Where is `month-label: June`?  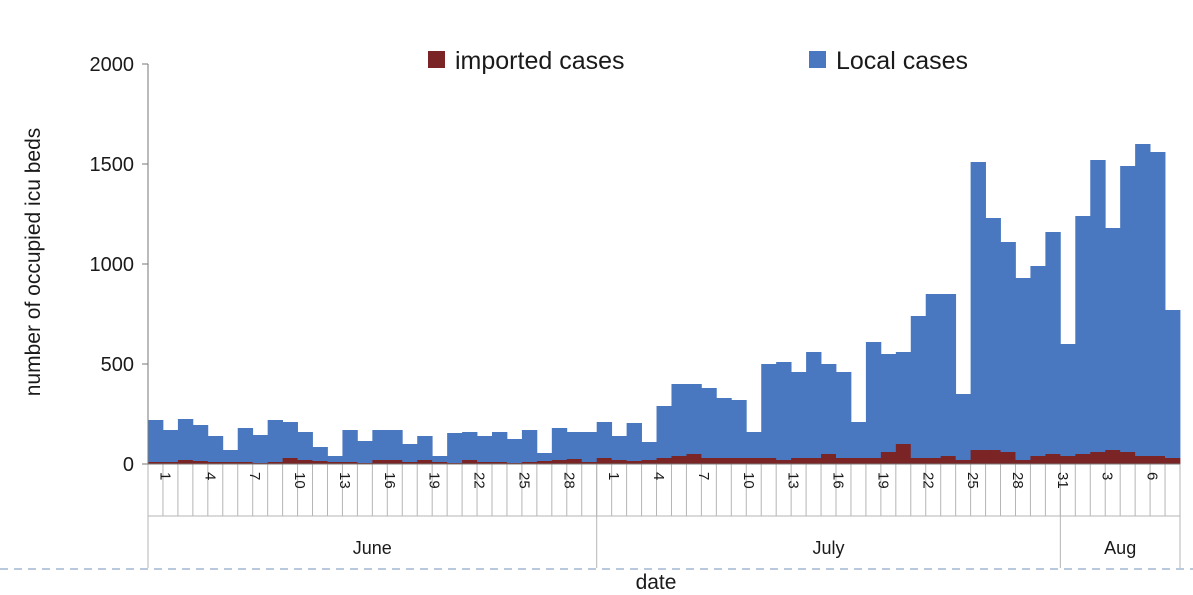 month-label: June is located at coordinates (372, 548).